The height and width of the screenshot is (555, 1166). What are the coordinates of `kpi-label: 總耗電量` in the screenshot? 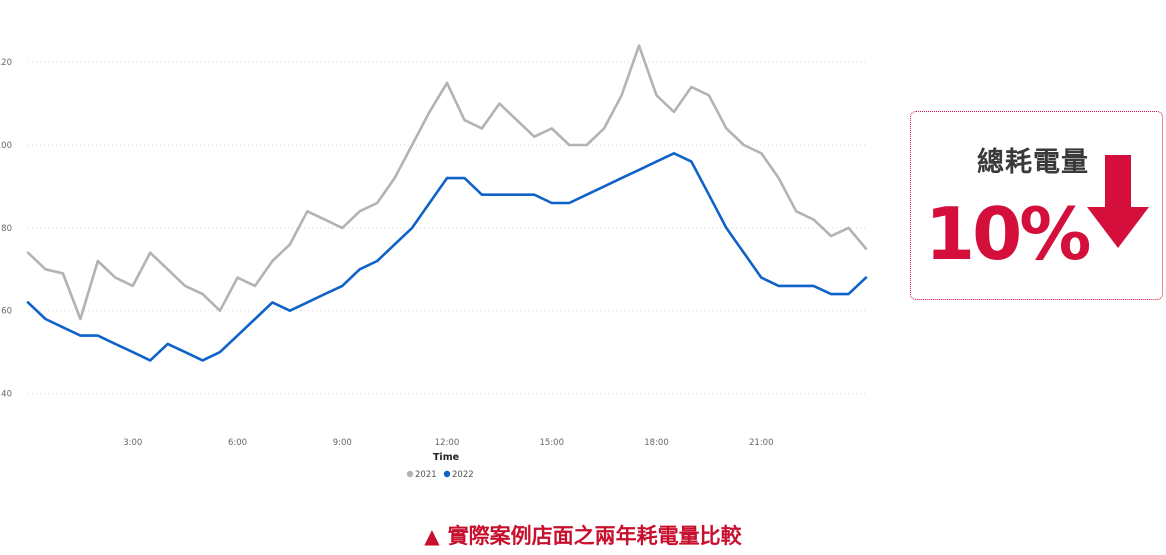 It's located at (1033, 162).